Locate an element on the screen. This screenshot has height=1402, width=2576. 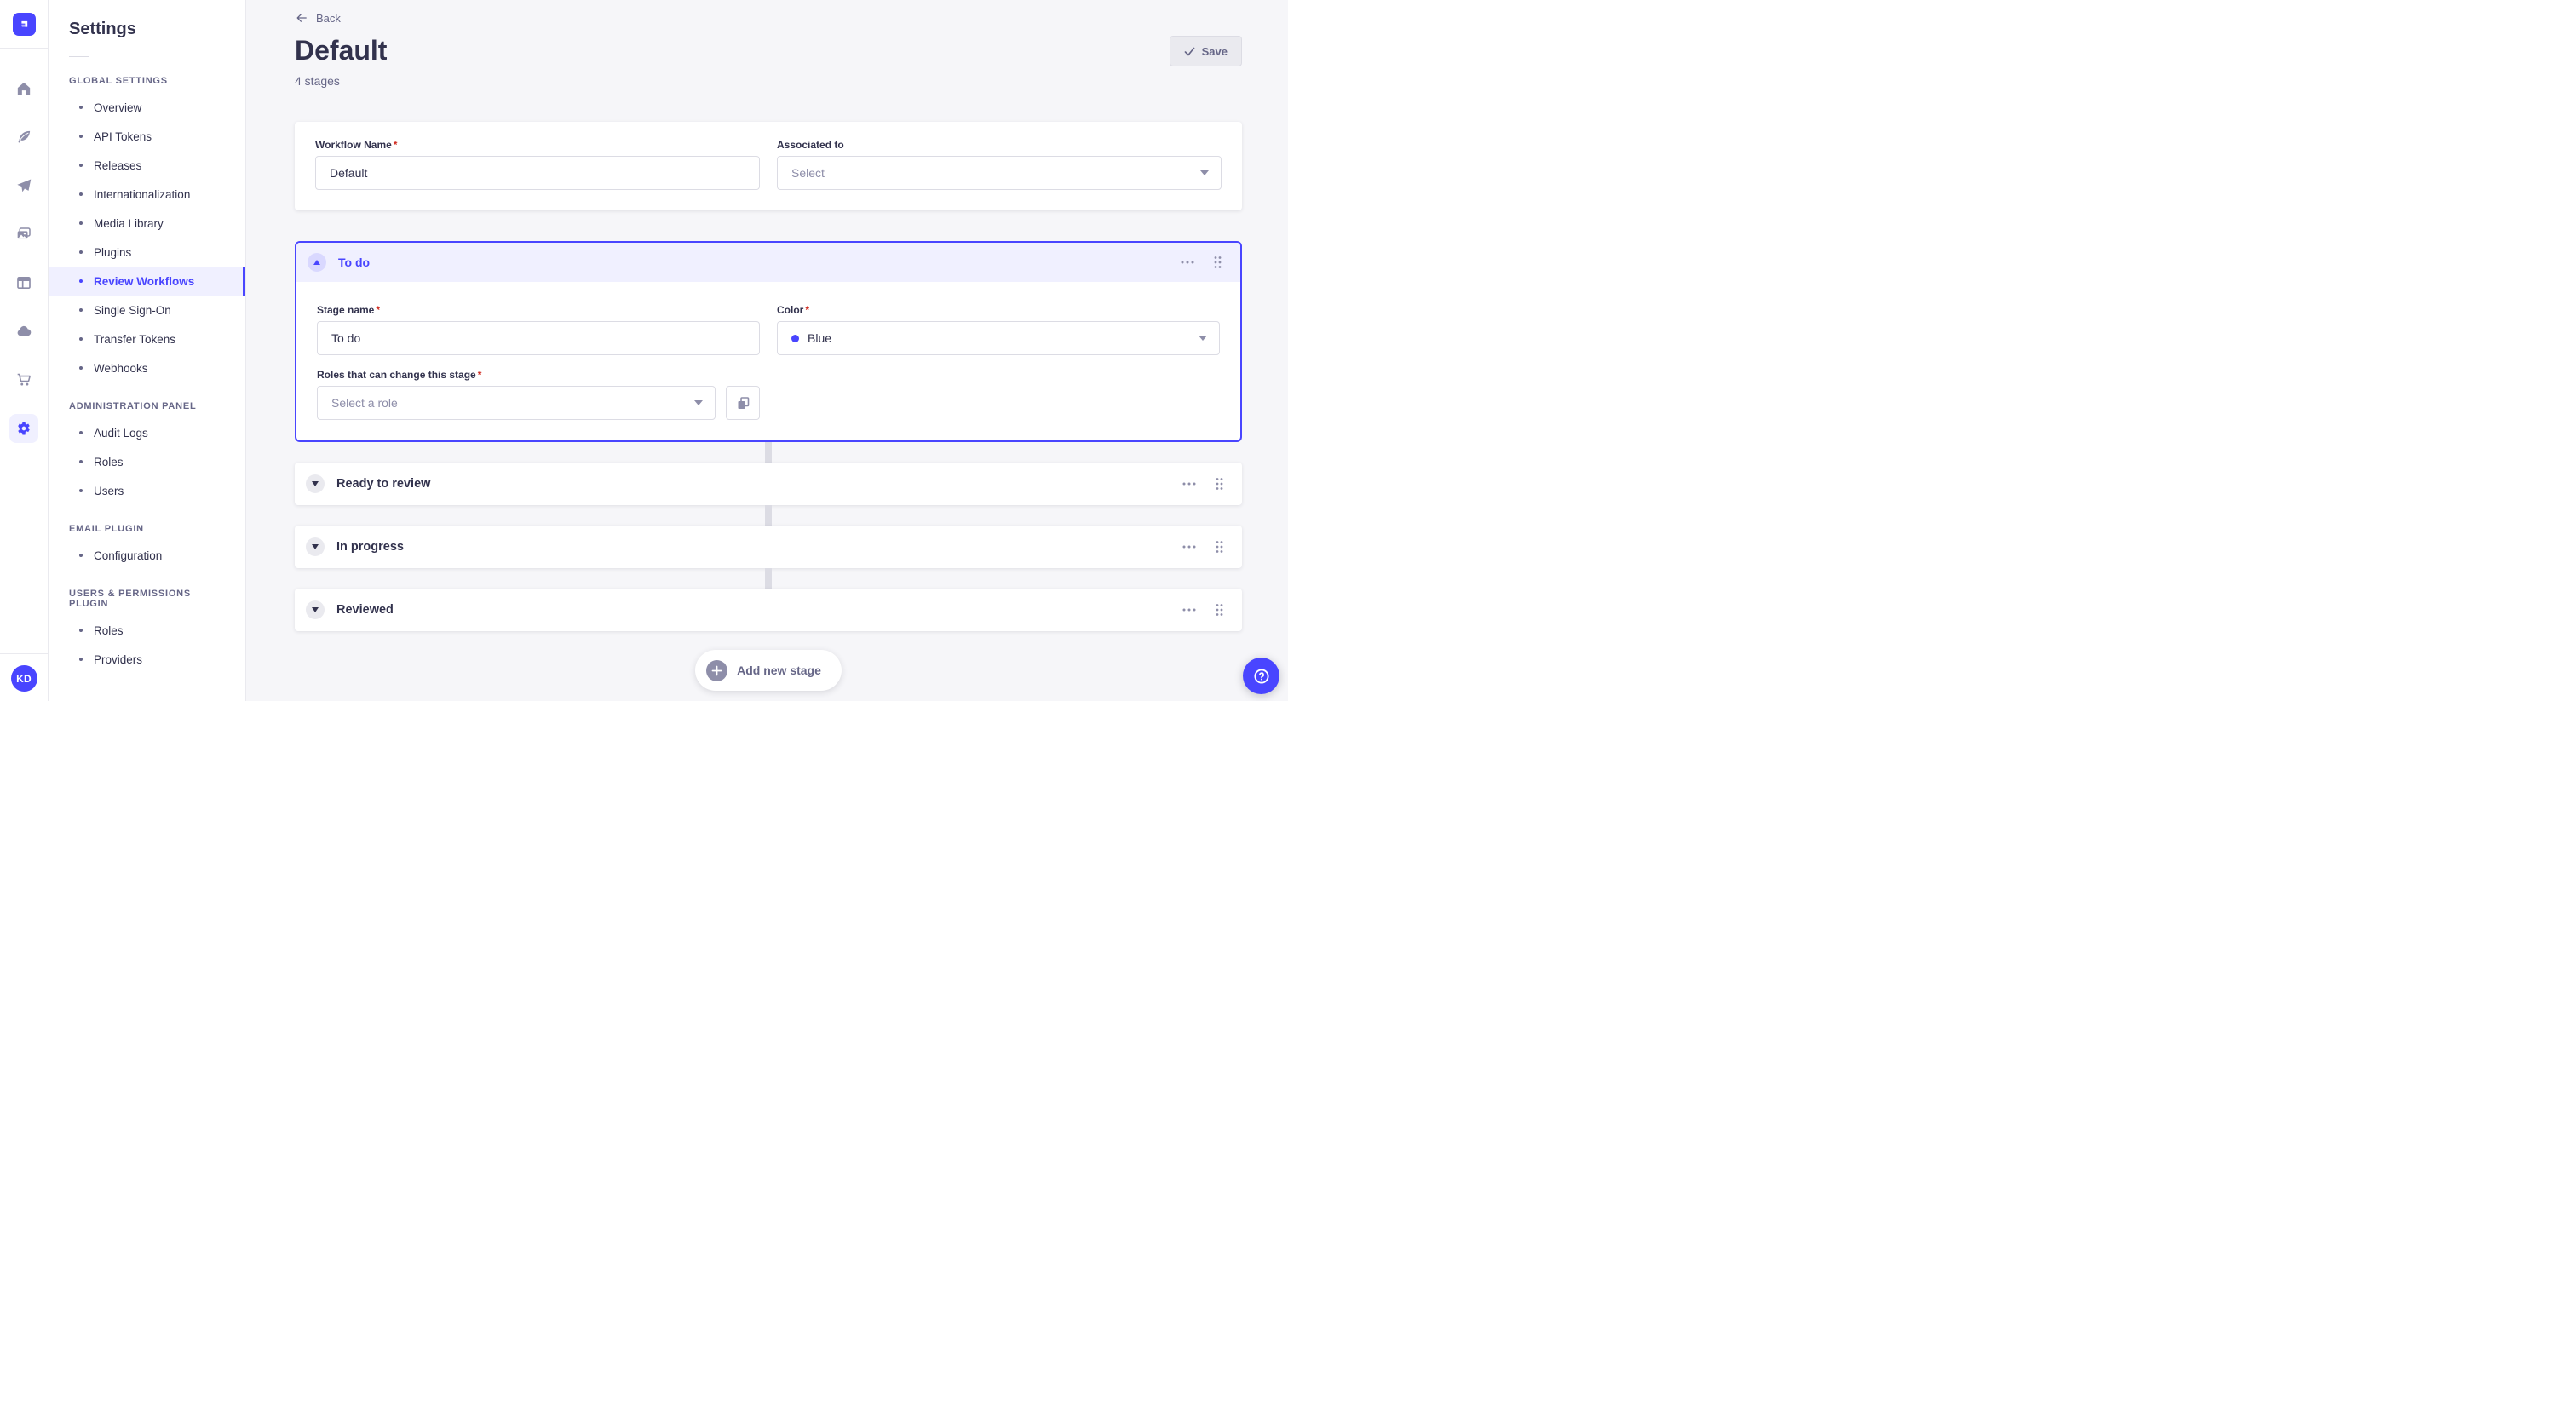
sidebar-item-users: Users is located at coordinates (147, 490).